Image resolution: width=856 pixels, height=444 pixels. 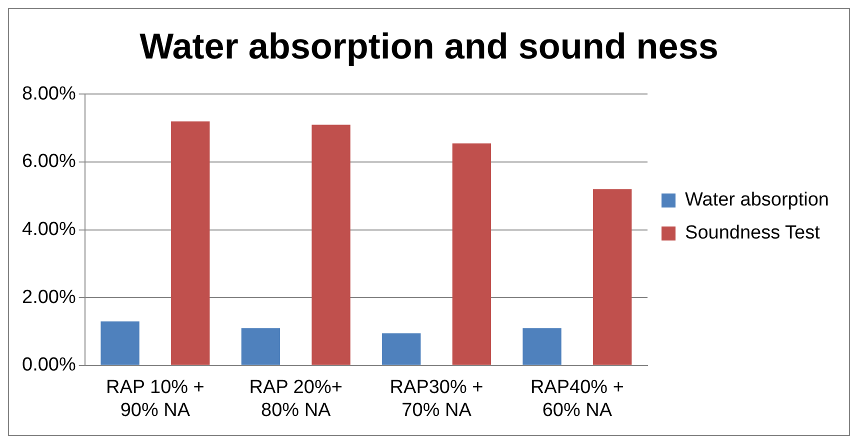 I want to click on legend-label: Water absorption, so click(x=757, y=200).